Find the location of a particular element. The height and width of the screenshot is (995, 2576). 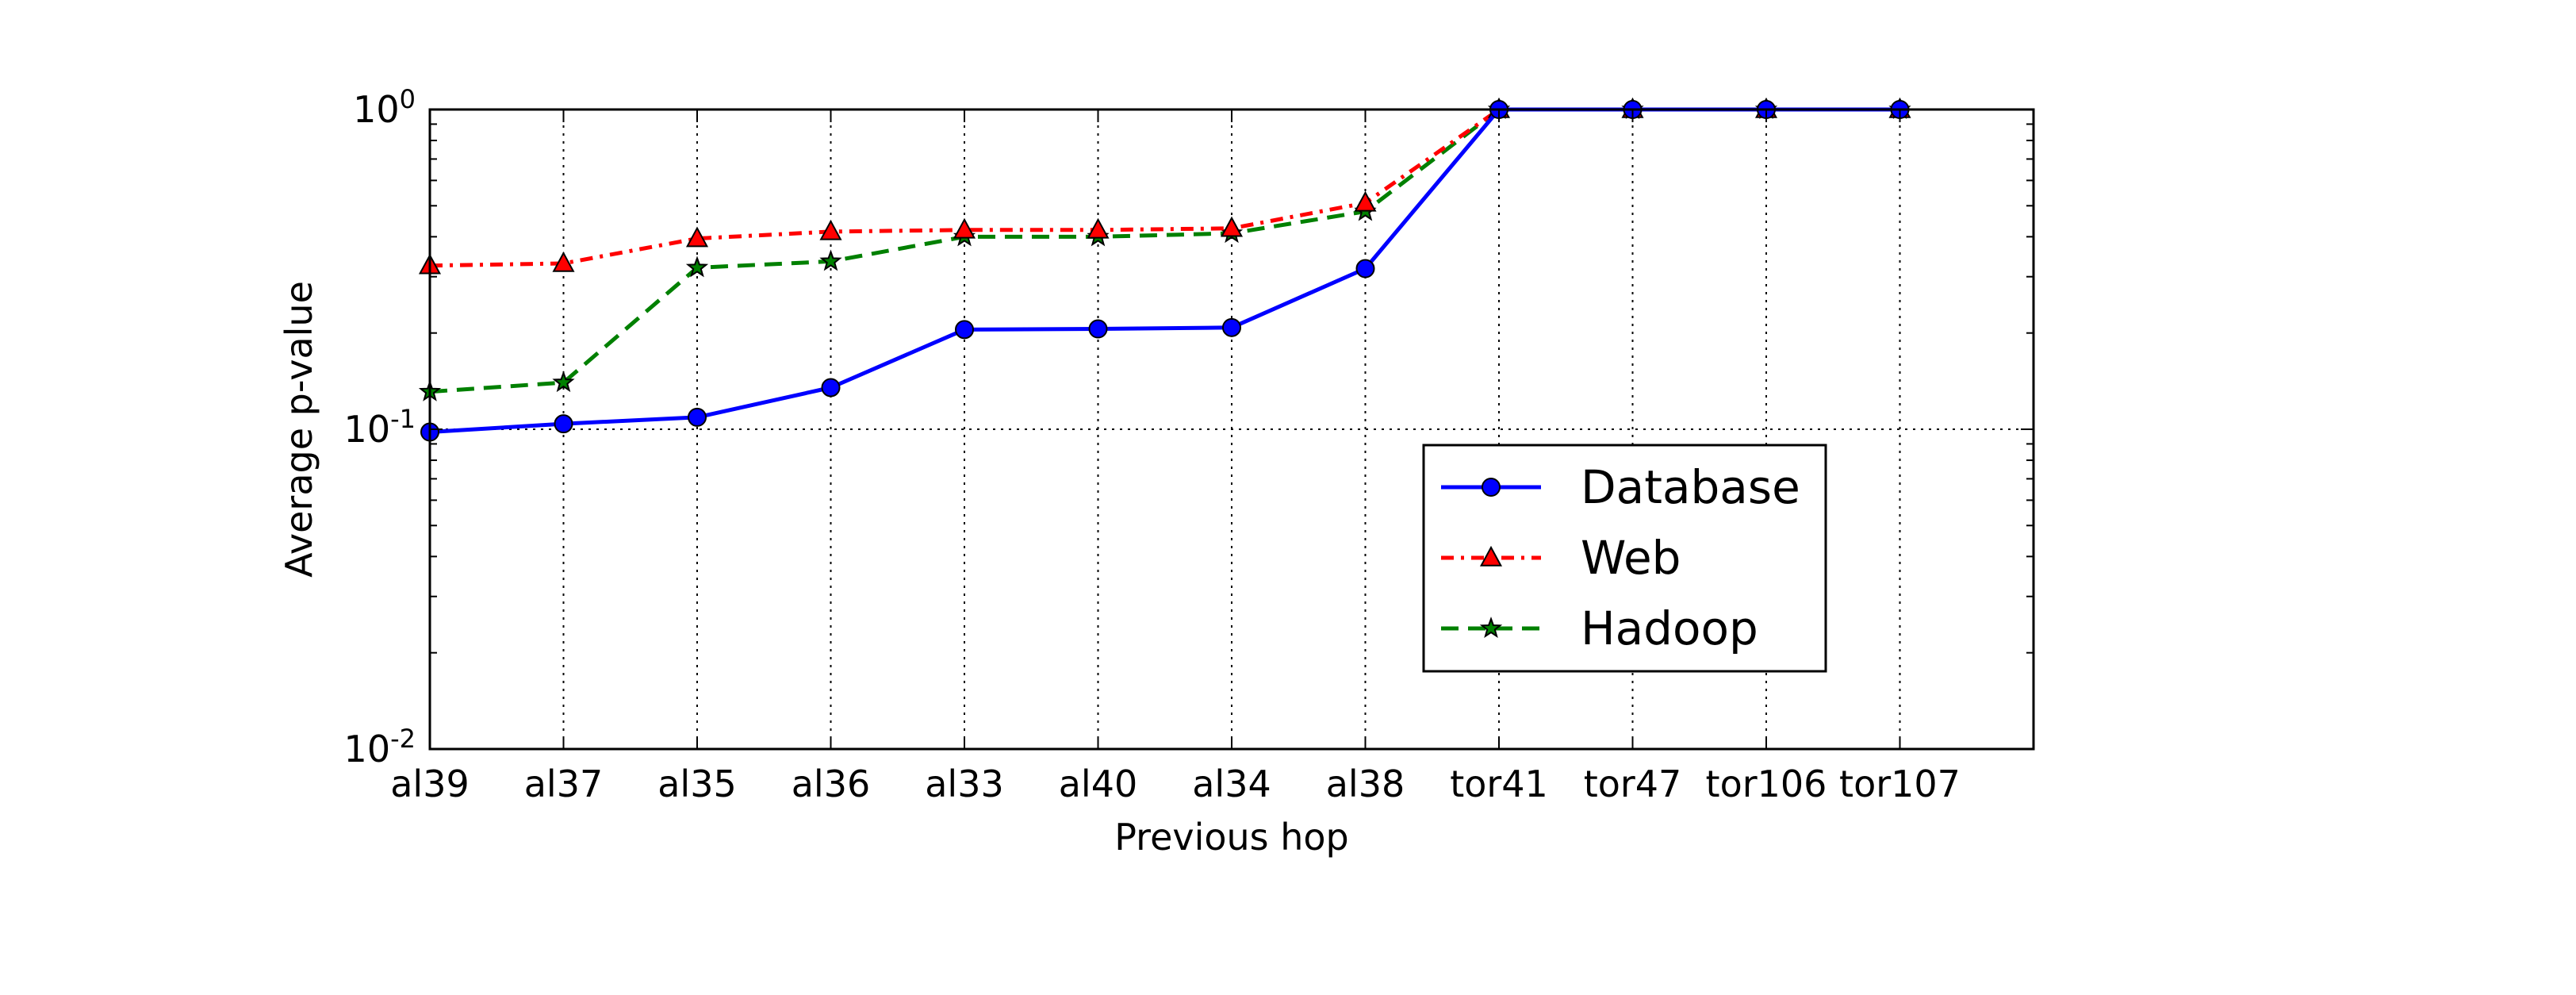

x-tick-label: al36 is located at coordinates (832, 784).